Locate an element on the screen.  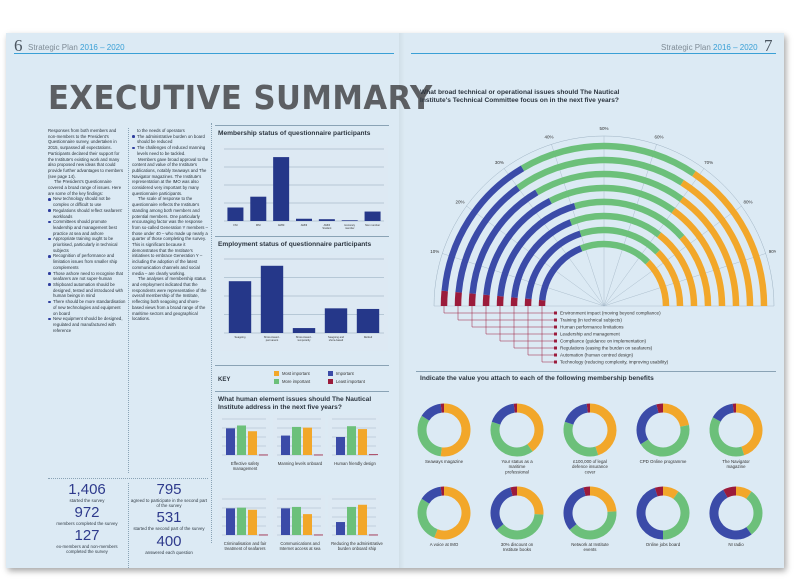
percent-tick-label: 10% is located at coordinates (434, 251).